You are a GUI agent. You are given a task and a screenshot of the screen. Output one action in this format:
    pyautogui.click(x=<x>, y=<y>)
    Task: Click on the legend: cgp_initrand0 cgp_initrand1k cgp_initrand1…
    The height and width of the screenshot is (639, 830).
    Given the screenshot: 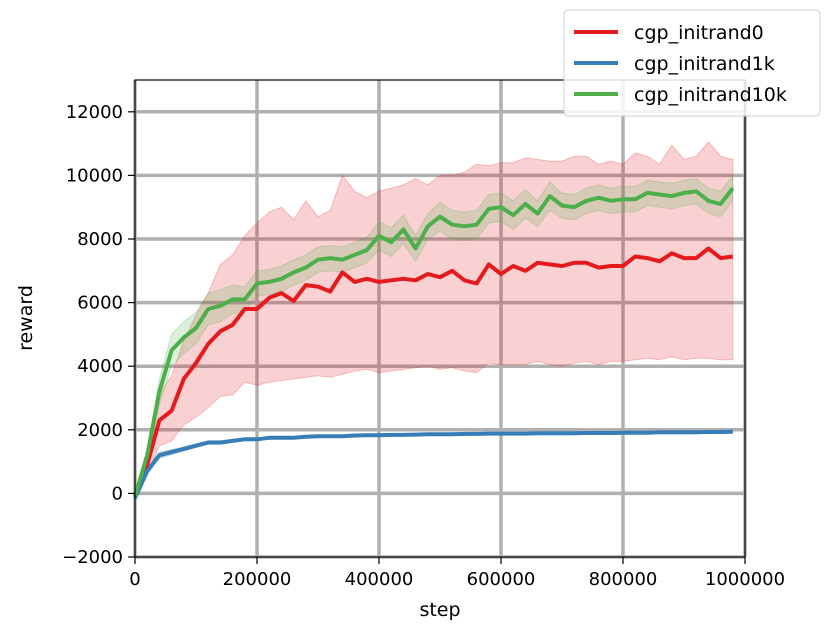 What is the action you would take?
    pyautogui.click(x=692, y=63)
    